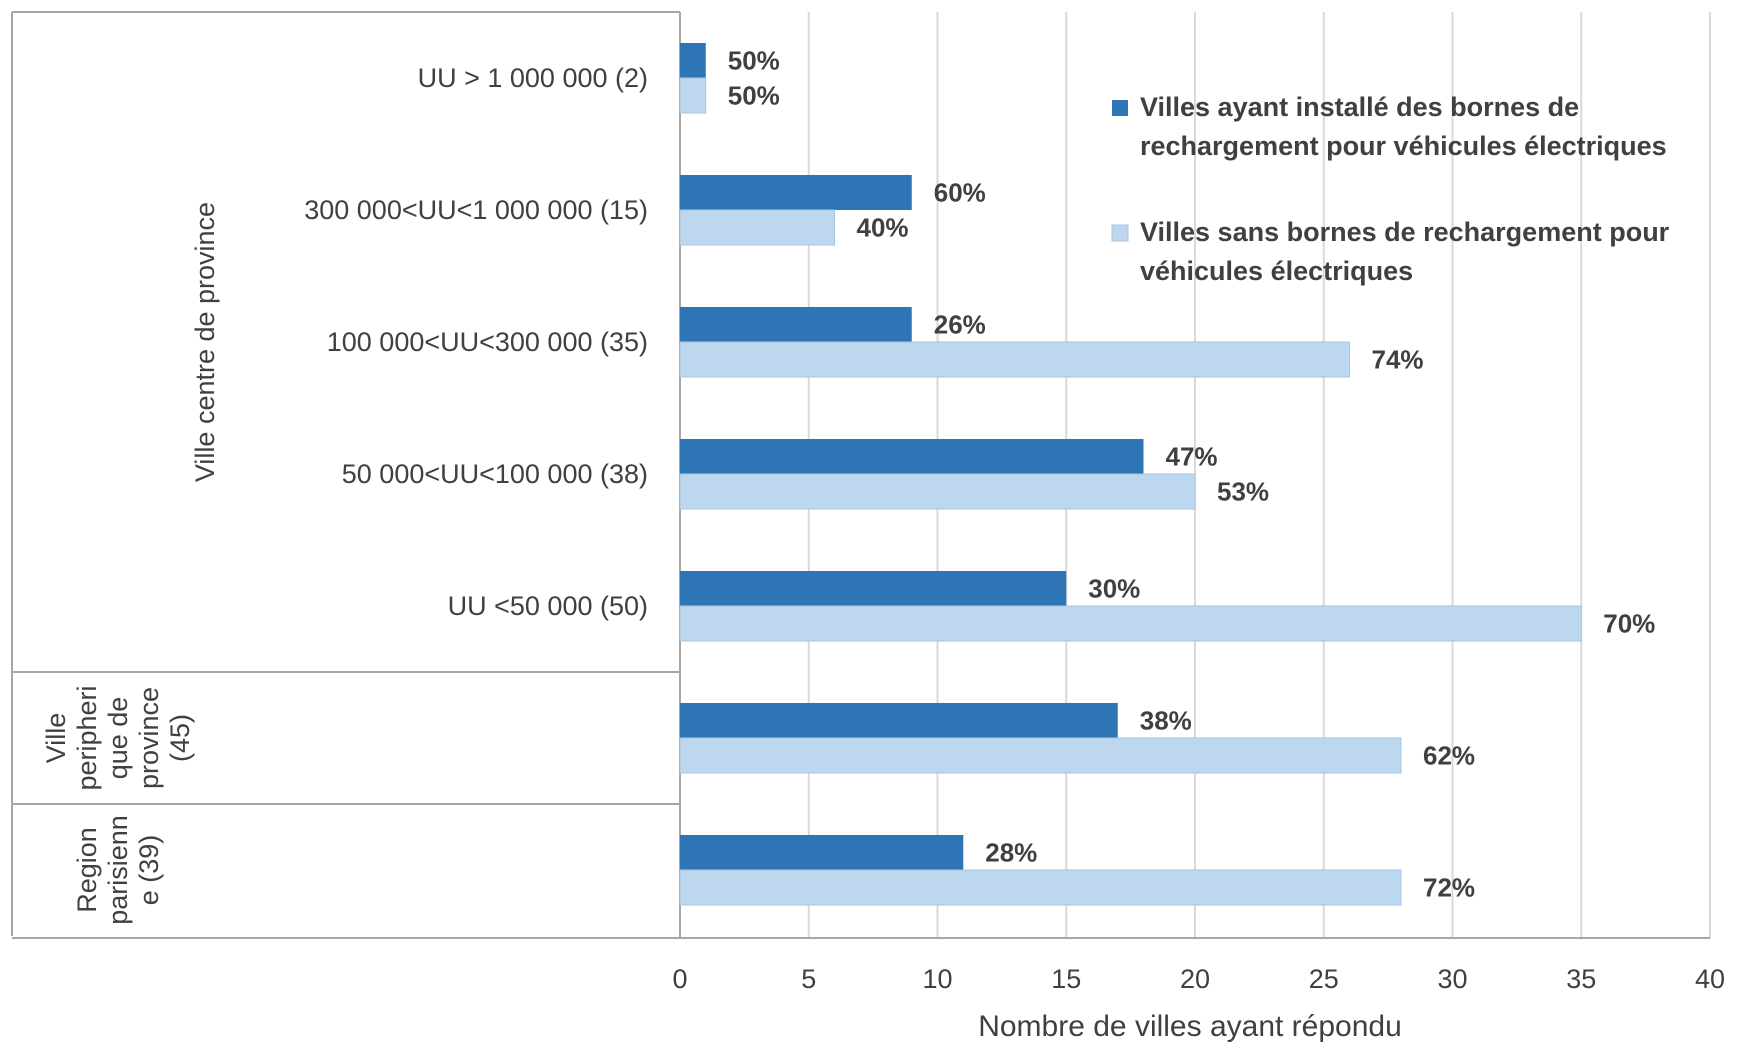  What do you see at coordinates (1398, 360) in the screenshot?
I see `data-label-series-2: 74%` at bounding box center [1398, 360].